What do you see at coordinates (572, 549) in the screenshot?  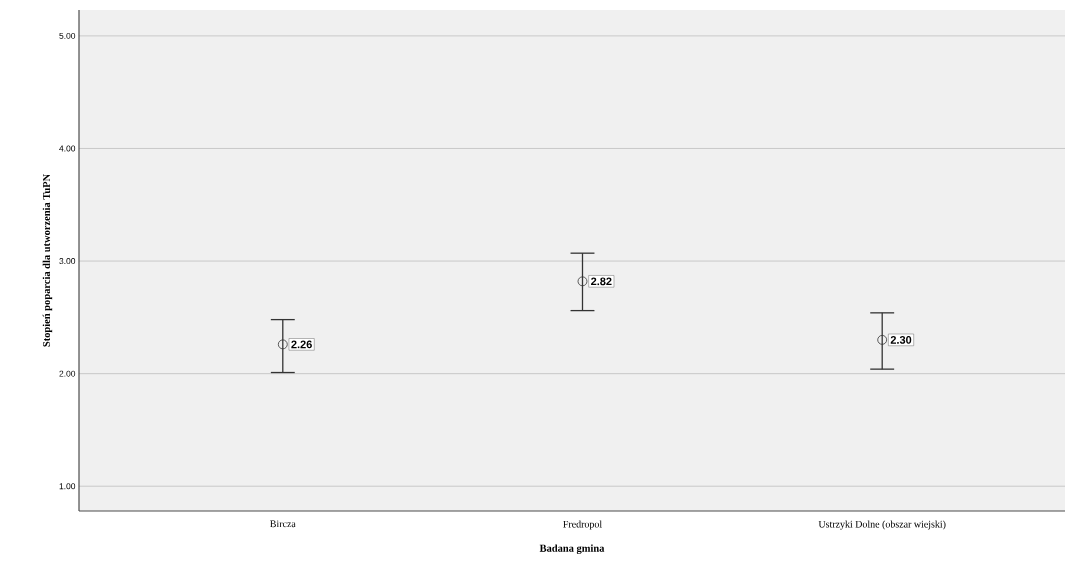 I see `x-axis-title: Badana gmina` at bounding box center [572, 549].